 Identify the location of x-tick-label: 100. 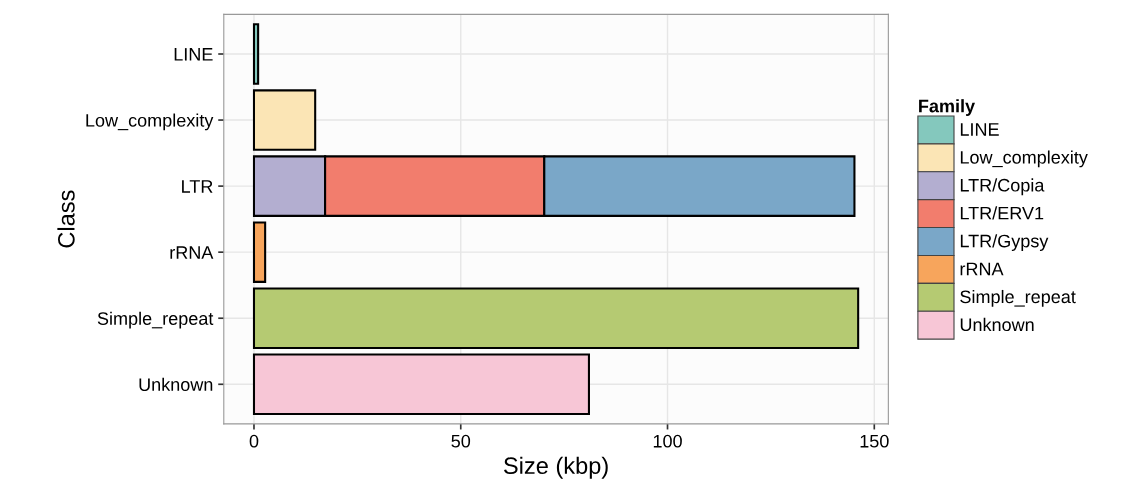
(667, 441).